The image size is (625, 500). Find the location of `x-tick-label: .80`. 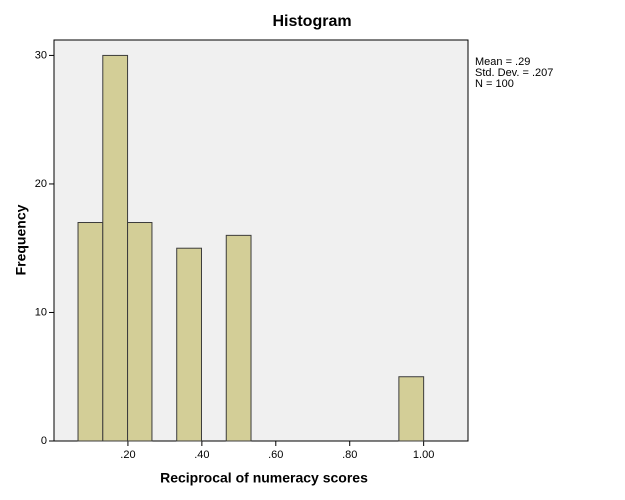

x-tick-label: .80 is located at coordinates (349, 455).